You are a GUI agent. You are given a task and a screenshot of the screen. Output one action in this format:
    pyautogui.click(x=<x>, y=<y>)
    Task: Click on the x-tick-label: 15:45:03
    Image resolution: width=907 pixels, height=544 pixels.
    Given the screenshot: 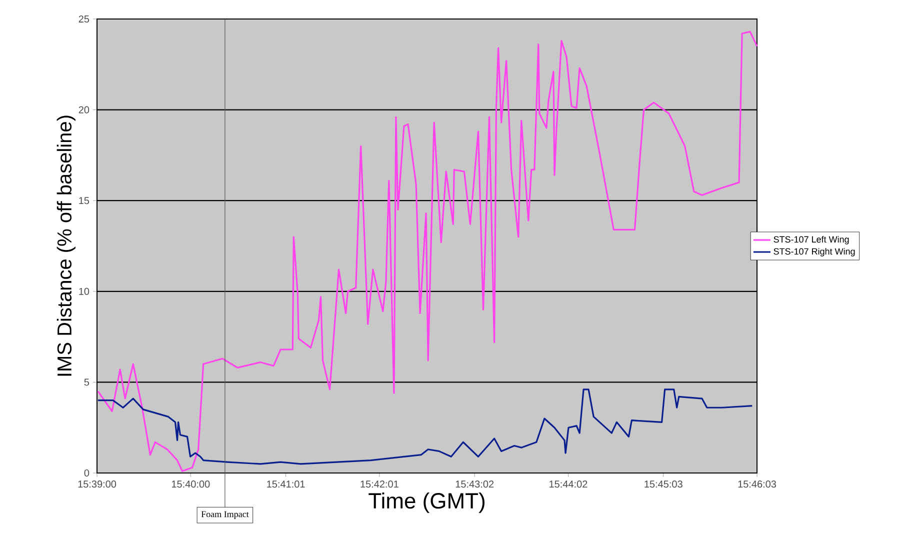 What is the action you would take?
    pyautogui.click(x=663, y=484)
    